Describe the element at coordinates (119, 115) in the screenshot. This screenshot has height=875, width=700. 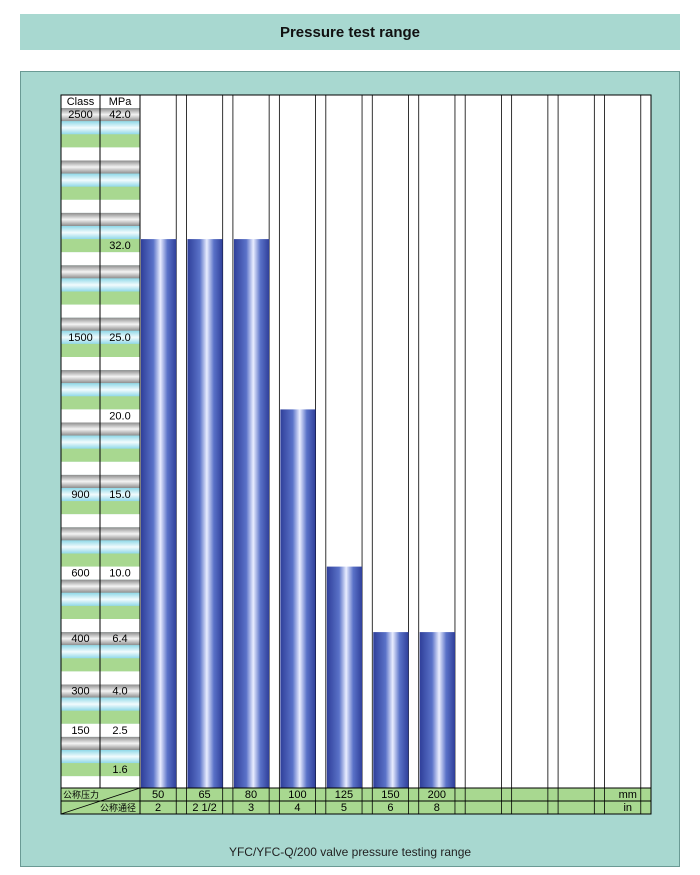
I see `y-tick-mpa: 42.0` at that location.